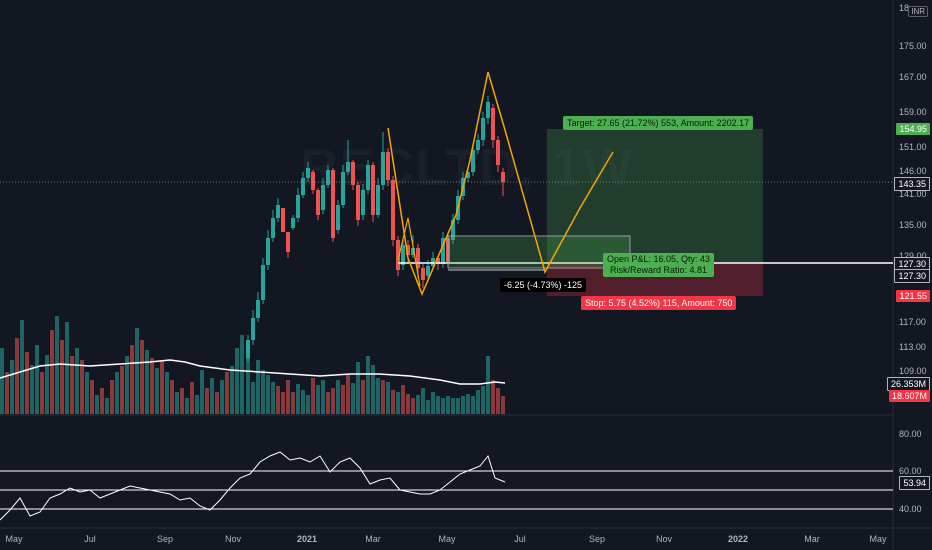  I want to click on rsi-tick-label: 80.00, so click(910, 434).